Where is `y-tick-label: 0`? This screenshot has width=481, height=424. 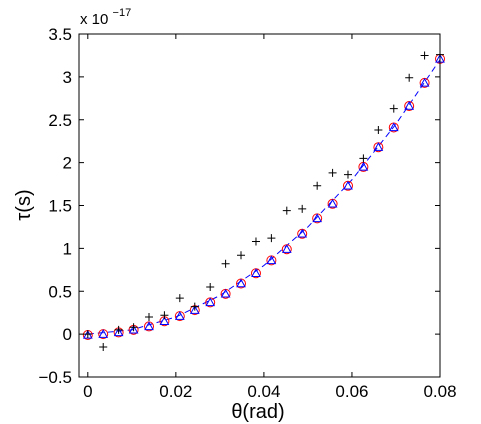
y-tick-label: 0 is located at coordinates (67, 334).